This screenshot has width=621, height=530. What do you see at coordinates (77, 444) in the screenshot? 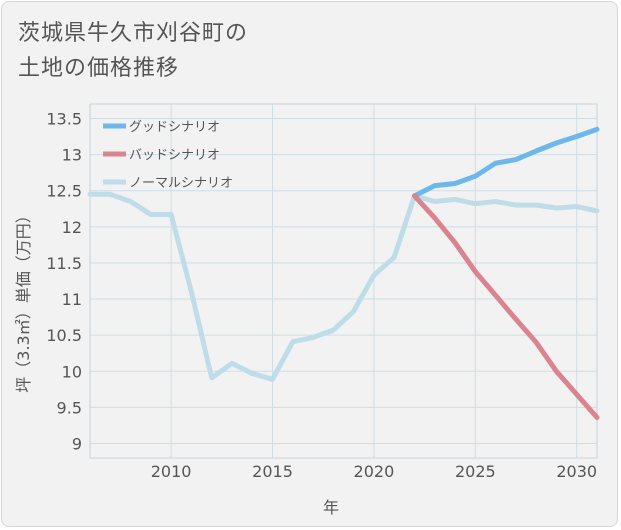
I see `y-tick-label: 9` at bounding box center [77, 444].